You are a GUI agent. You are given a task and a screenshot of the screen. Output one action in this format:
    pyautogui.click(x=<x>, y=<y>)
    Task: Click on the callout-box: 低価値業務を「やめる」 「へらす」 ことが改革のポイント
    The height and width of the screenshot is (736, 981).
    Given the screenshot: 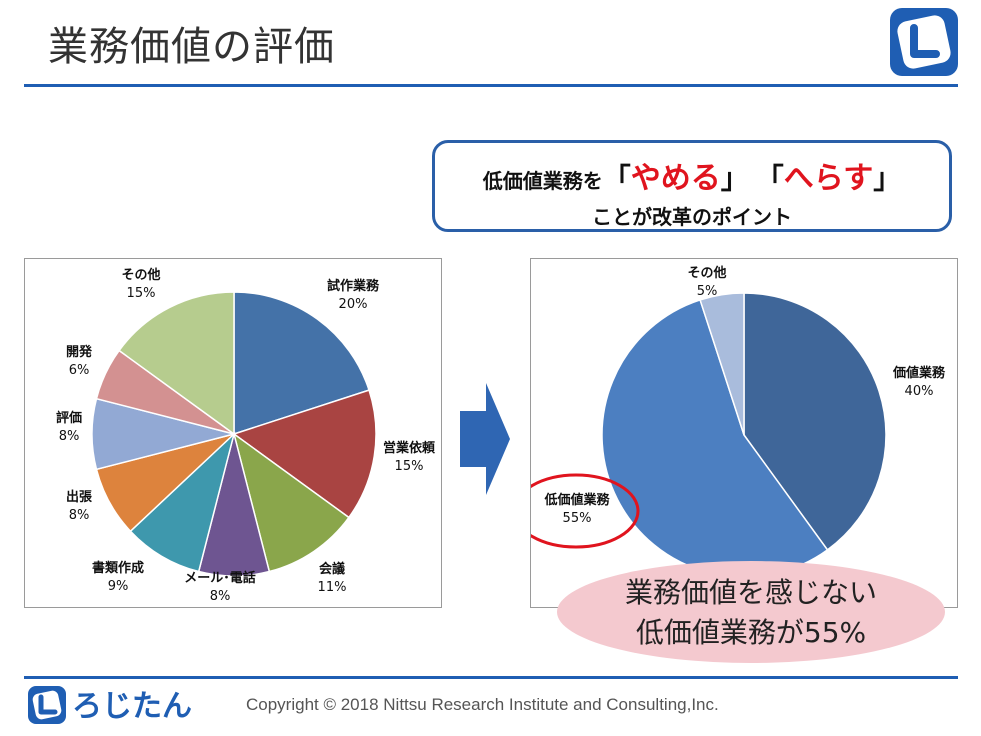 What is the action you would take?
    pyautogui.click(x=692, y=186)
    